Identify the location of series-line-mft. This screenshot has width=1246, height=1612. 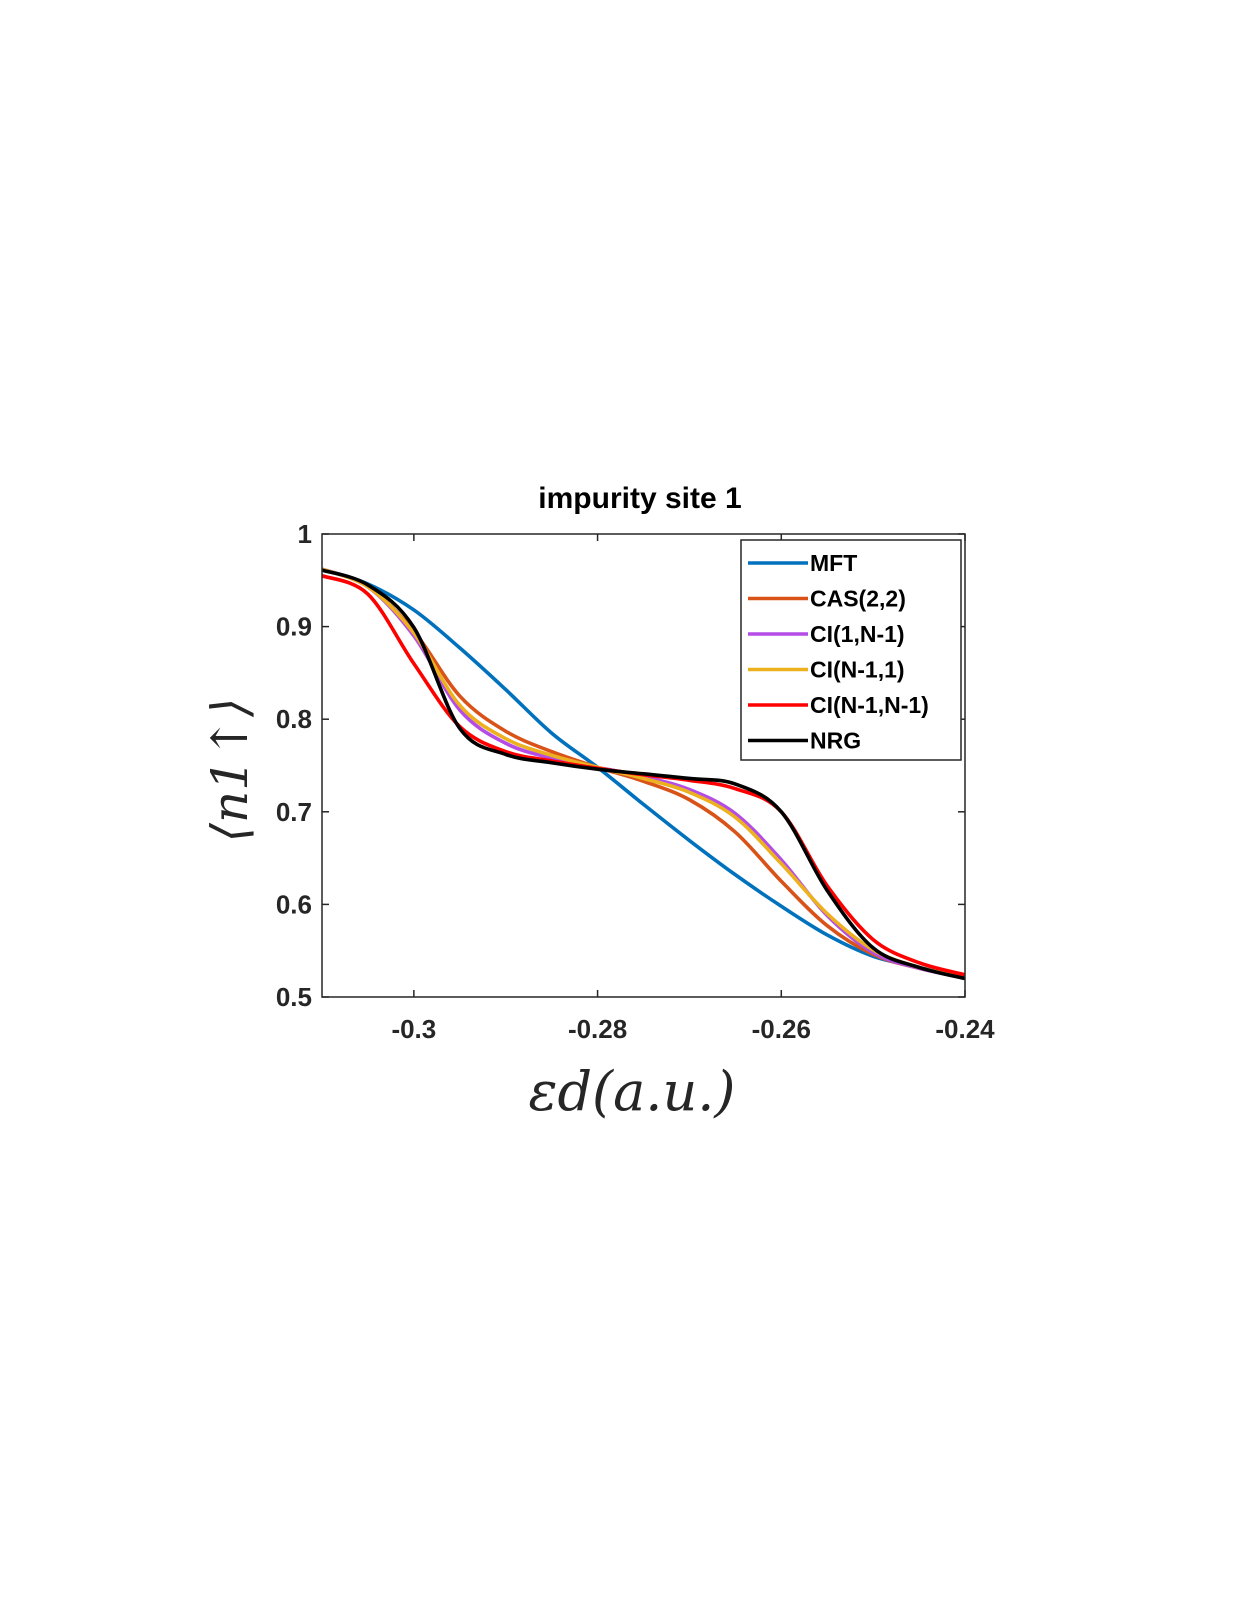
(643, 773).